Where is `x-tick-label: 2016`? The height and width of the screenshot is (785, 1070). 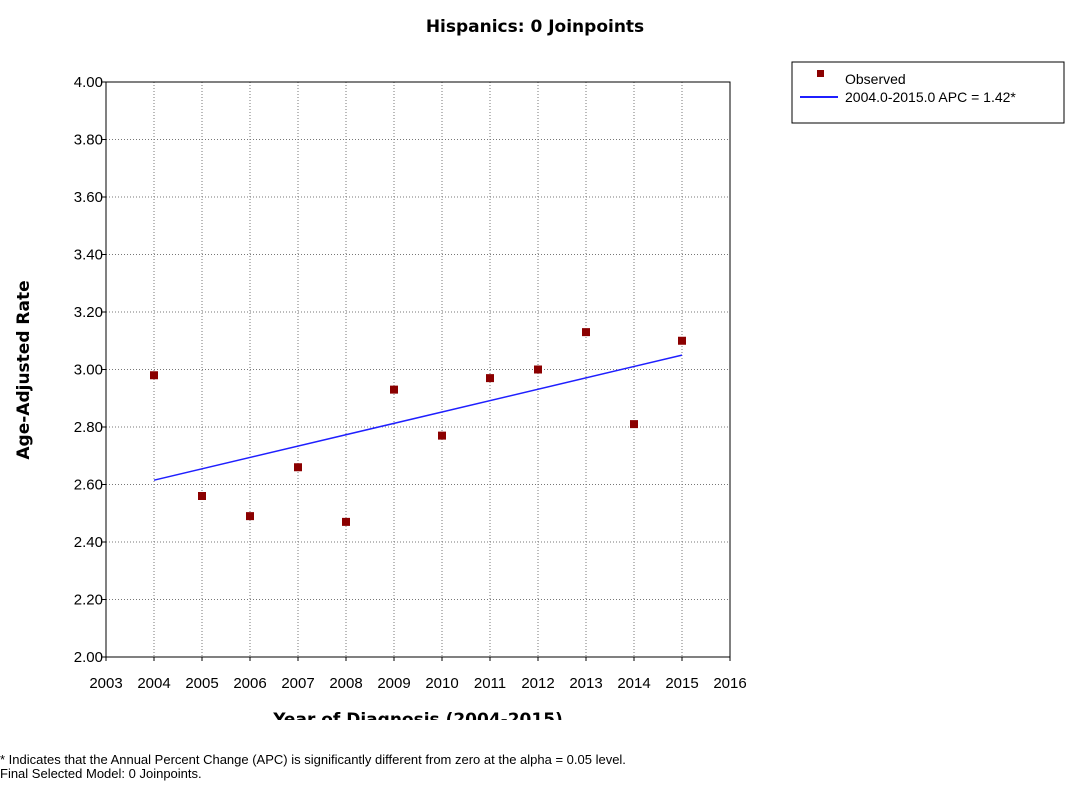
x-tick-label: 2016 is located at coordinates (729, 683).